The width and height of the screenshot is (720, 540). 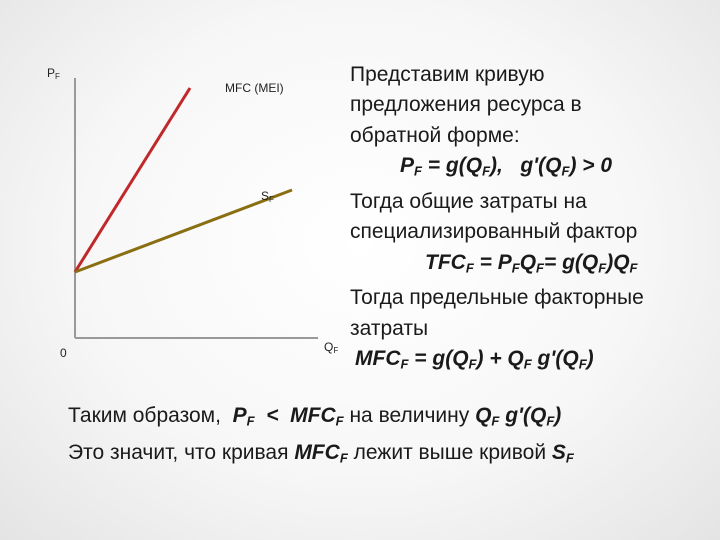 I want to click on text-run: S, so click(x=265, y=196).